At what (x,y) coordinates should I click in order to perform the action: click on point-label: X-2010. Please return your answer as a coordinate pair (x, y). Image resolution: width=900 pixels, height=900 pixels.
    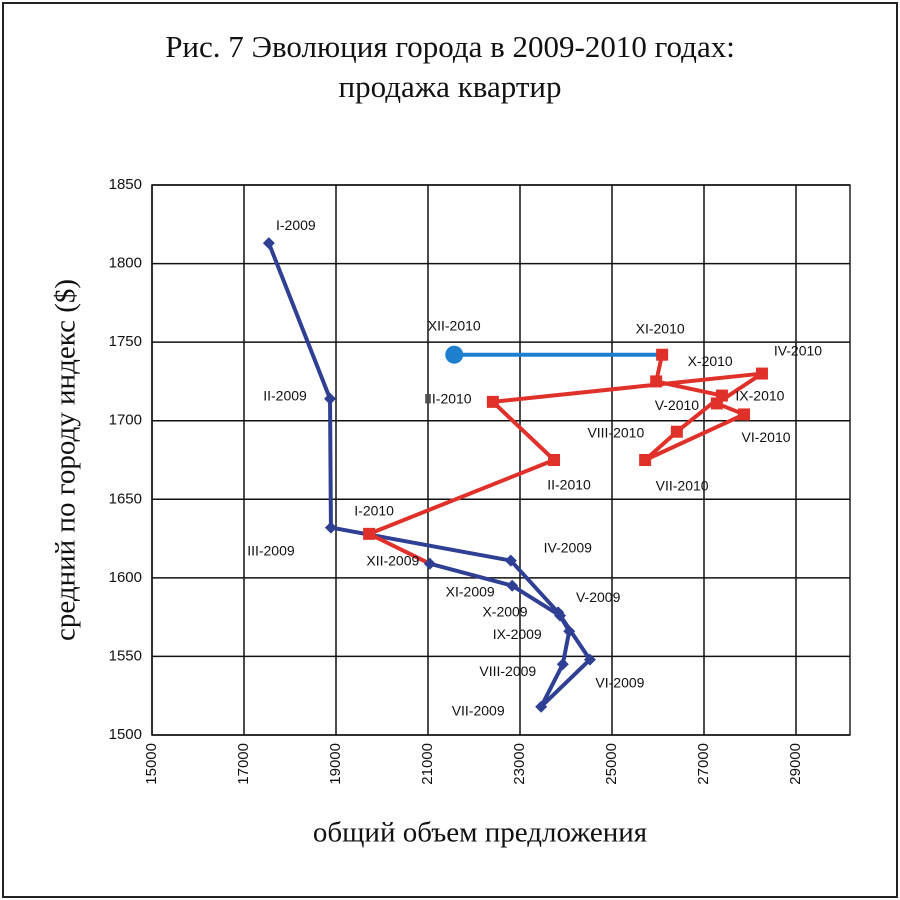
    Looking at the image, I should click on (710, 361).